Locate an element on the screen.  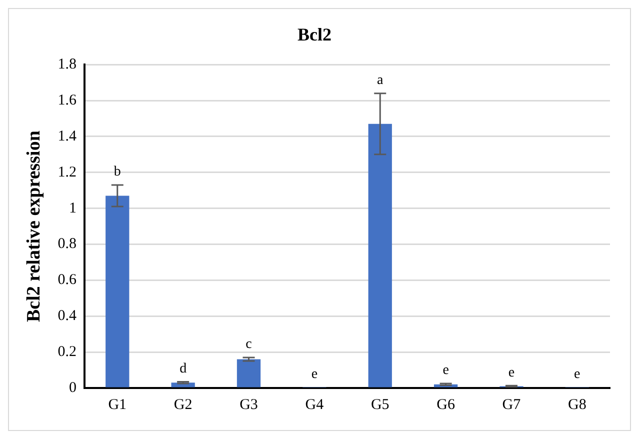
x-tick-label: G6 is located at coordinates (446, 404).